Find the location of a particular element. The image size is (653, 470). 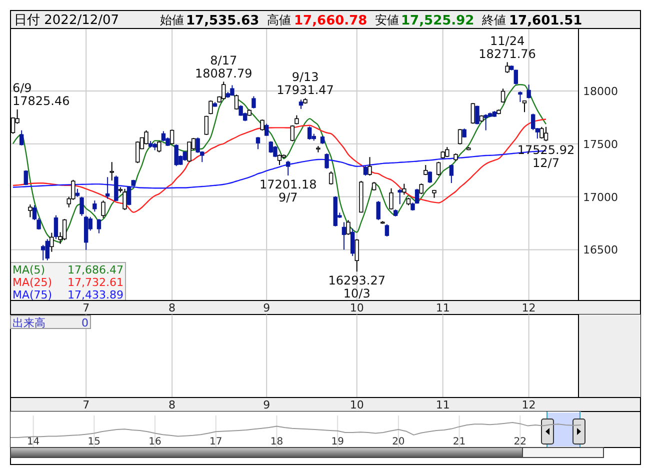

x-tick-label: 19 is located at coordinates (337, 442).